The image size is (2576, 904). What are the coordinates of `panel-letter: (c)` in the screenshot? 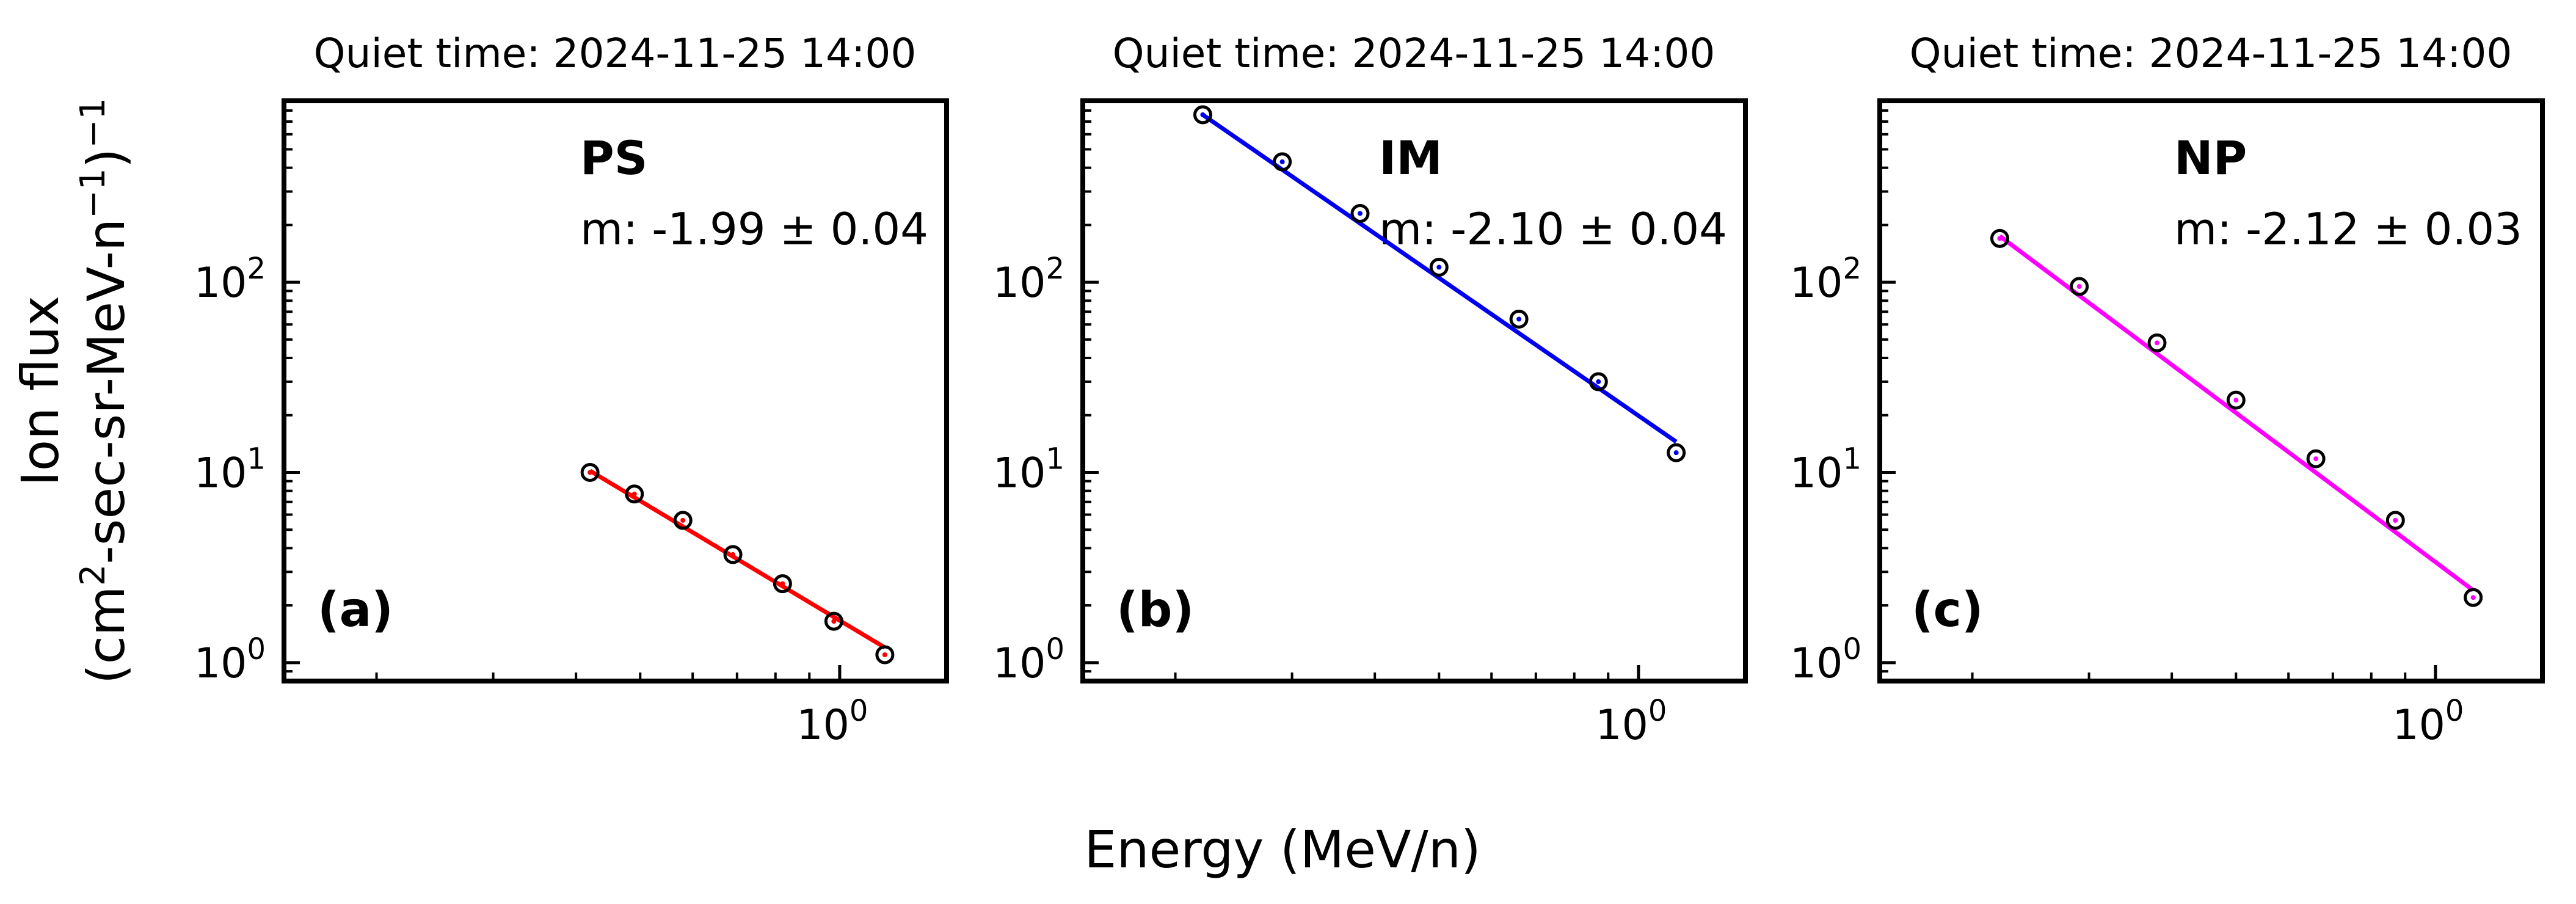 It's located at (1948, 610).